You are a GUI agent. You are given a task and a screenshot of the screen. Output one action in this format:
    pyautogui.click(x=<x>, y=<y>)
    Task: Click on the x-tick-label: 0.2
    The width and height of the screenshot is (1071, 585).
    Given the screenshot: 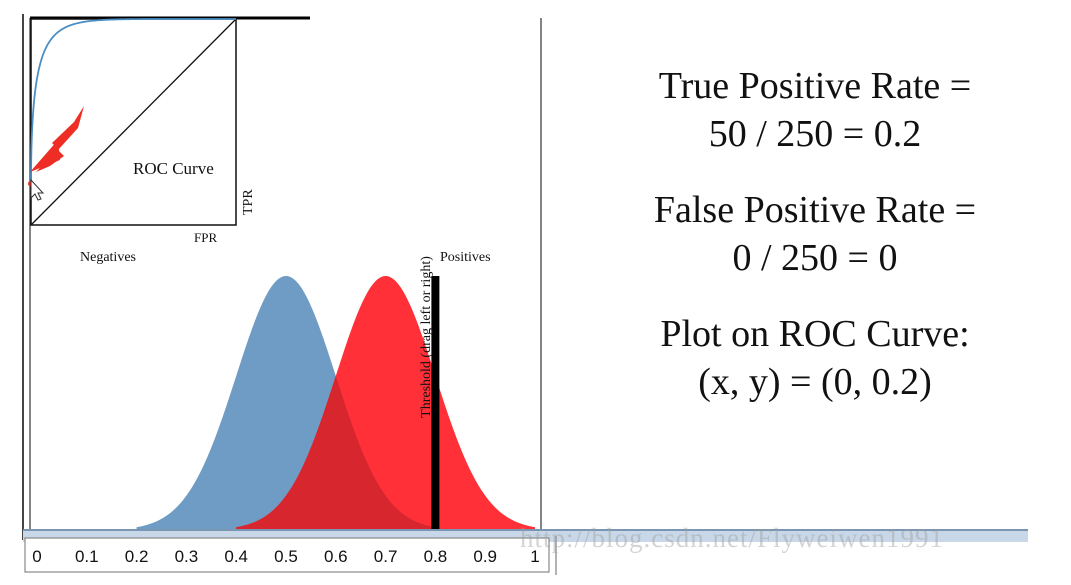 What is the action you would take?
    pyautogui.click(x=137, y=556)
    